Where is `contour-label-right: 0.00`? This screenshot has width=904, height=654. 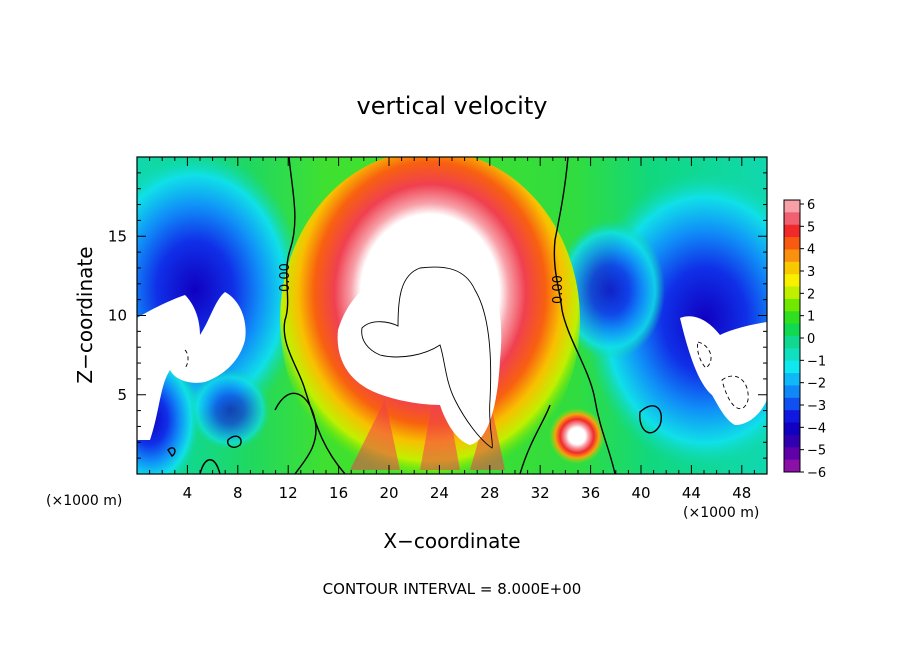 contour-label-right: 0.00 is located at coordinates (558, 289).